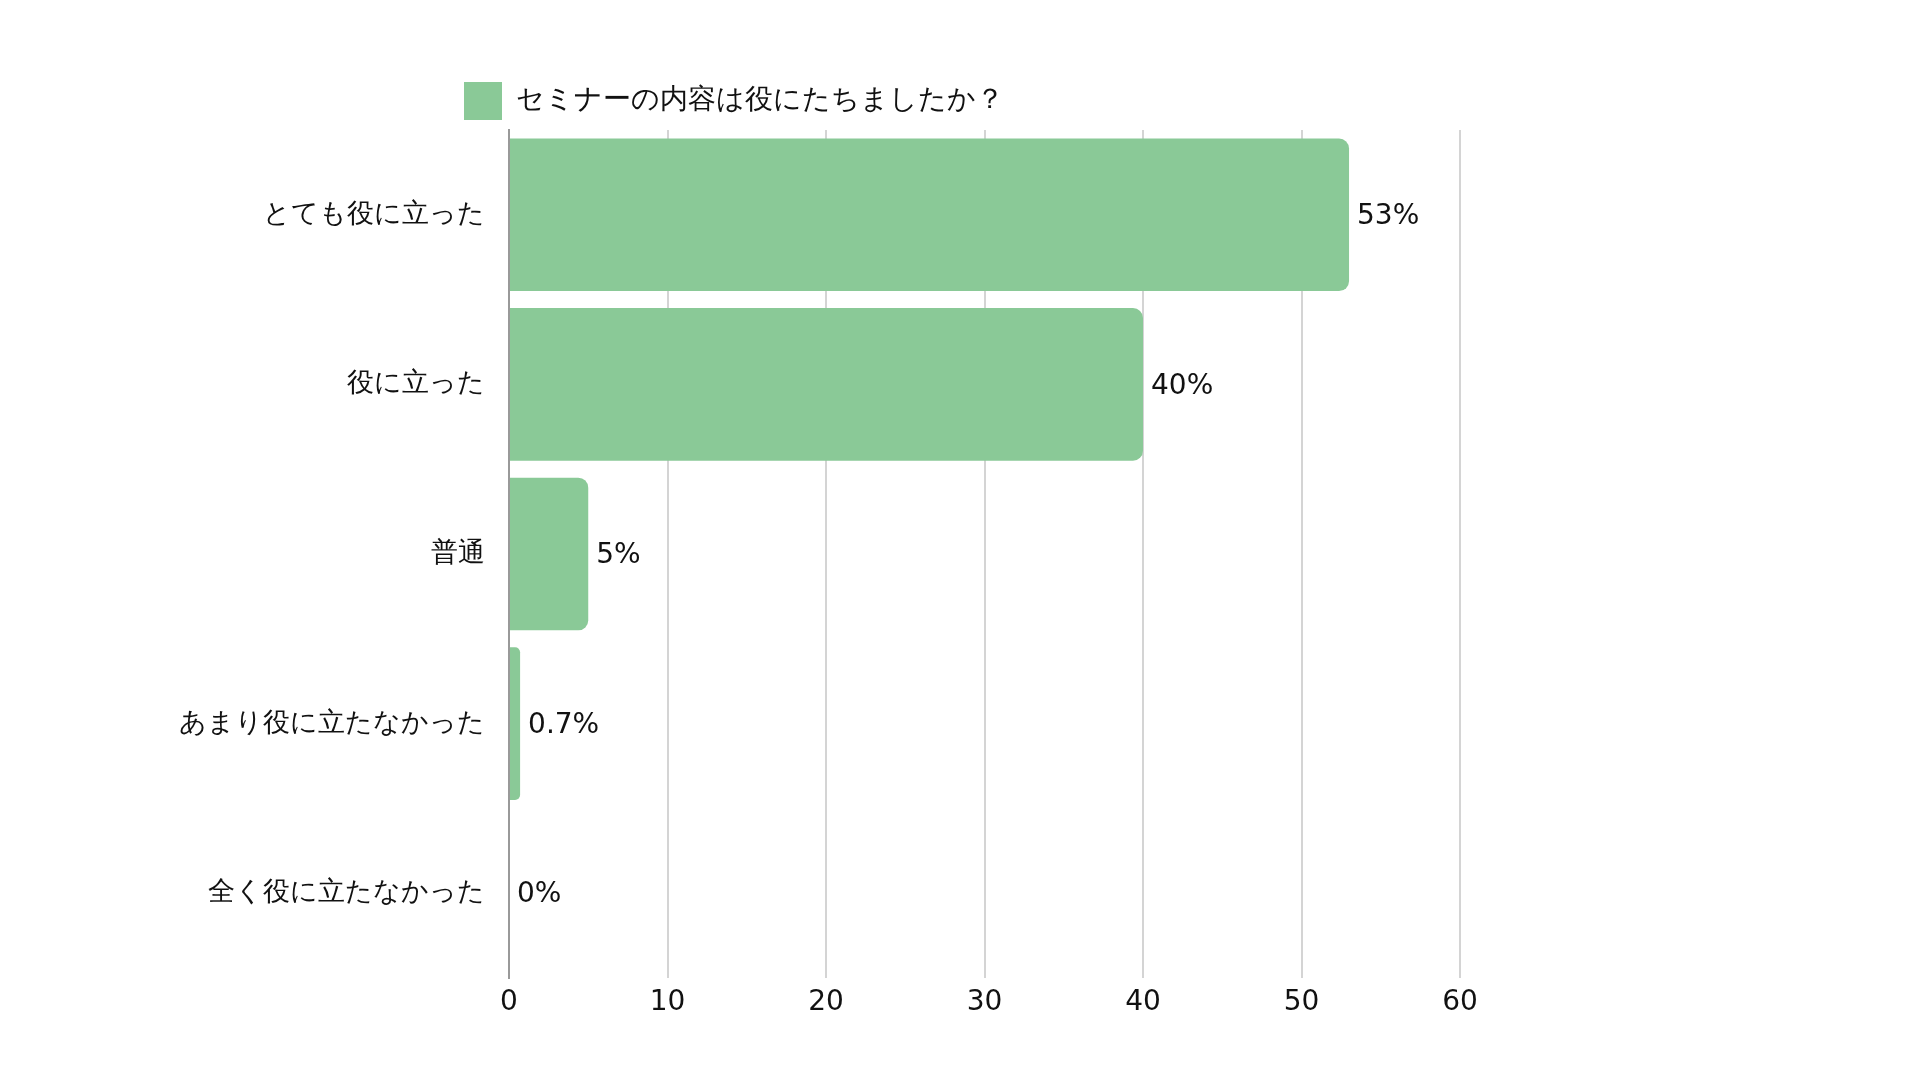 The height and width of the screenshot is (1080, 1920). What do you see at coordinates (1460, 1001) in the screenshot?
I see `x-tick-label: 60` at bounding box center [1460, 1001].